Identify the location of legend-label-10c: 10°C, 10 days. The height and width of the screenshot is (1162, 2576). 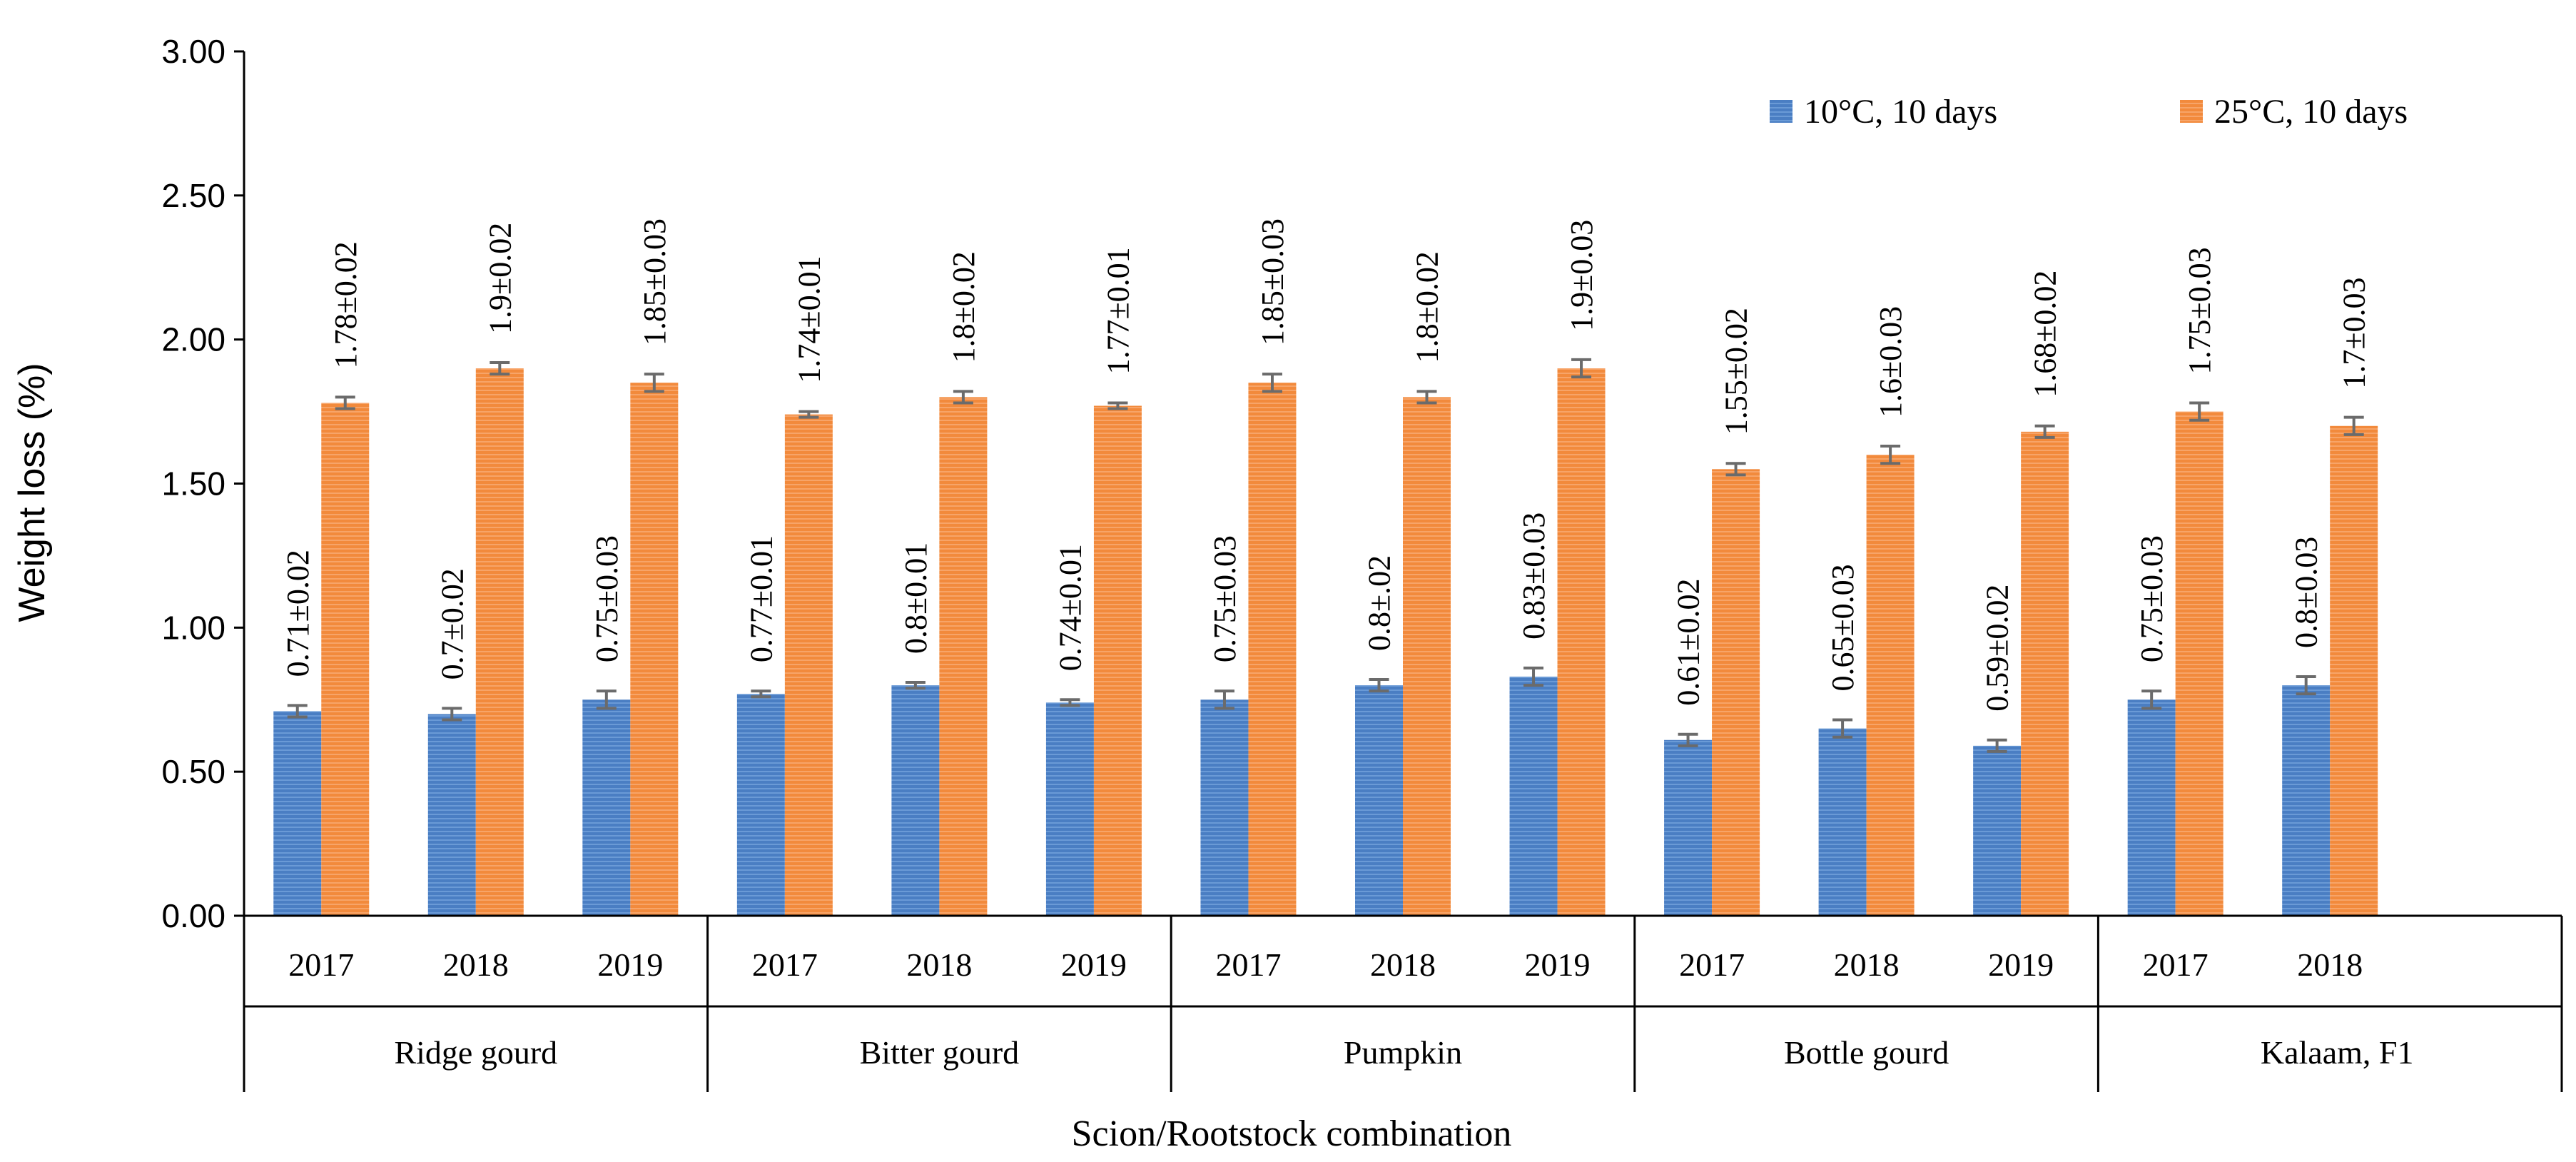
(1900, 112).